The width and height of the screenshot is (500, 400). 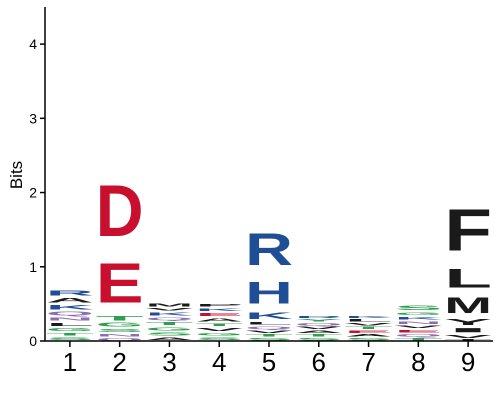 I want to click on x-tick-label: 2, so click(x=119, y=362).